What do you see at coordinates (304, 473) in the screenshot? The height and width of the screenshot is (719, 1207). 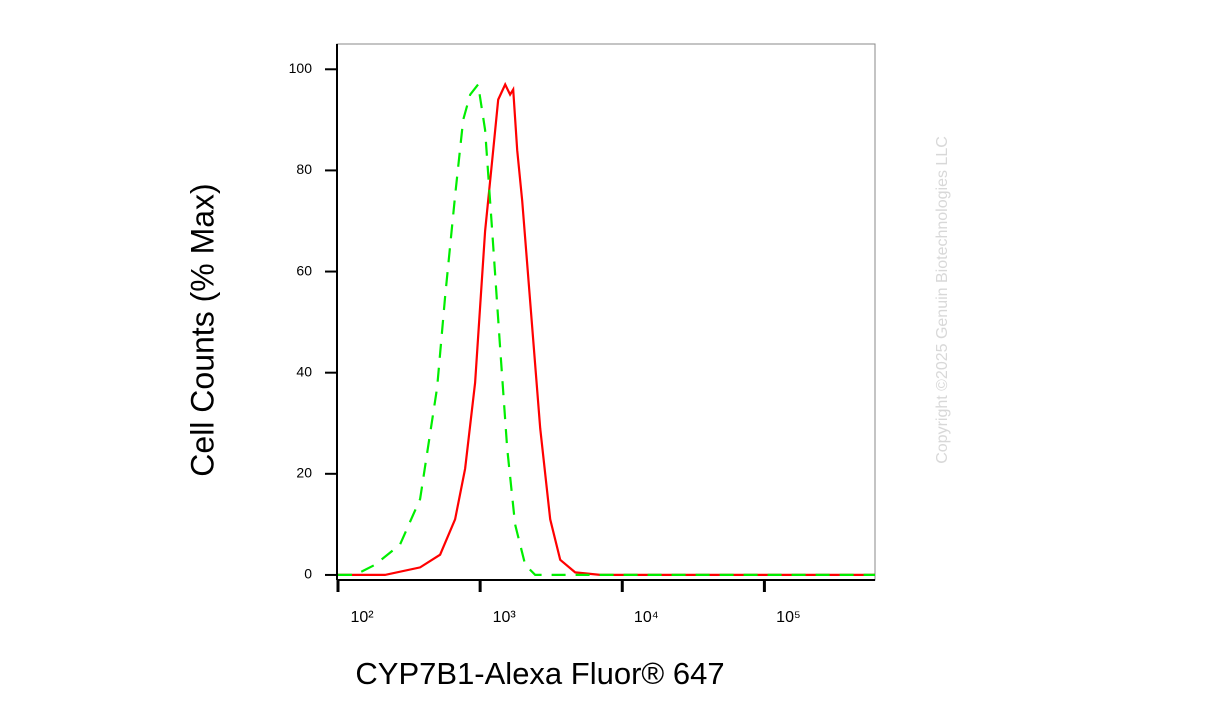 I see `y-tick-label: 20` at bounding box center [304, 473].